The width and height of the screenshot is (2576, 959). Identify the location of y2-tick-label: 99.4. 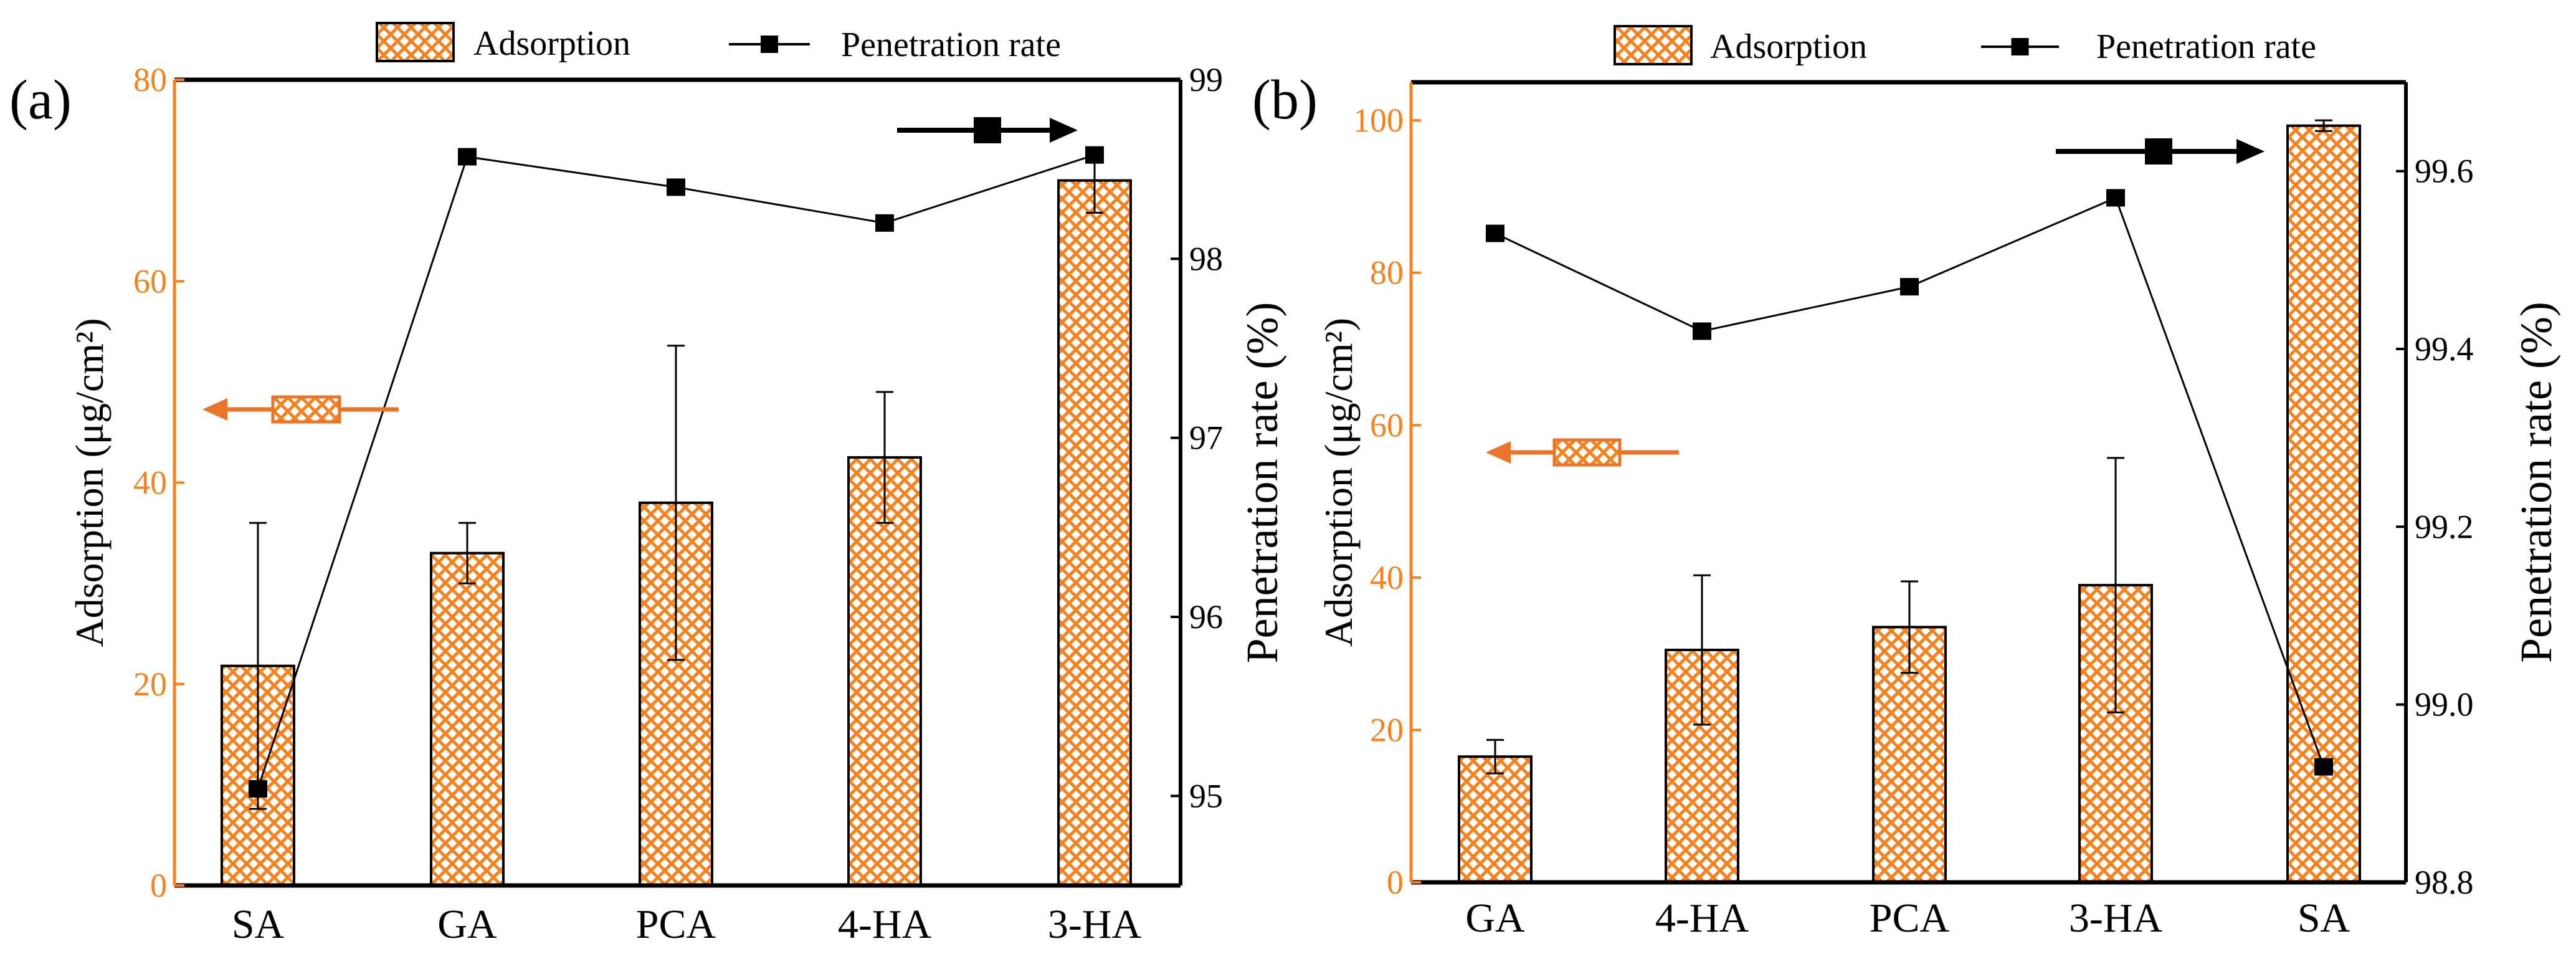
(2444, 349).